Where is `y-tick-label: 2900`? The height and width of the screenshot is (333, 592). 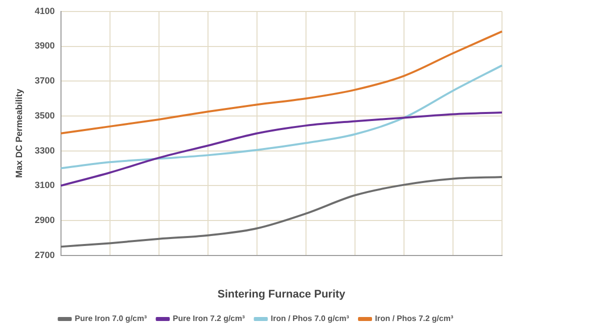 y-tick-label: 2900 is located at coordinates (44, 220).